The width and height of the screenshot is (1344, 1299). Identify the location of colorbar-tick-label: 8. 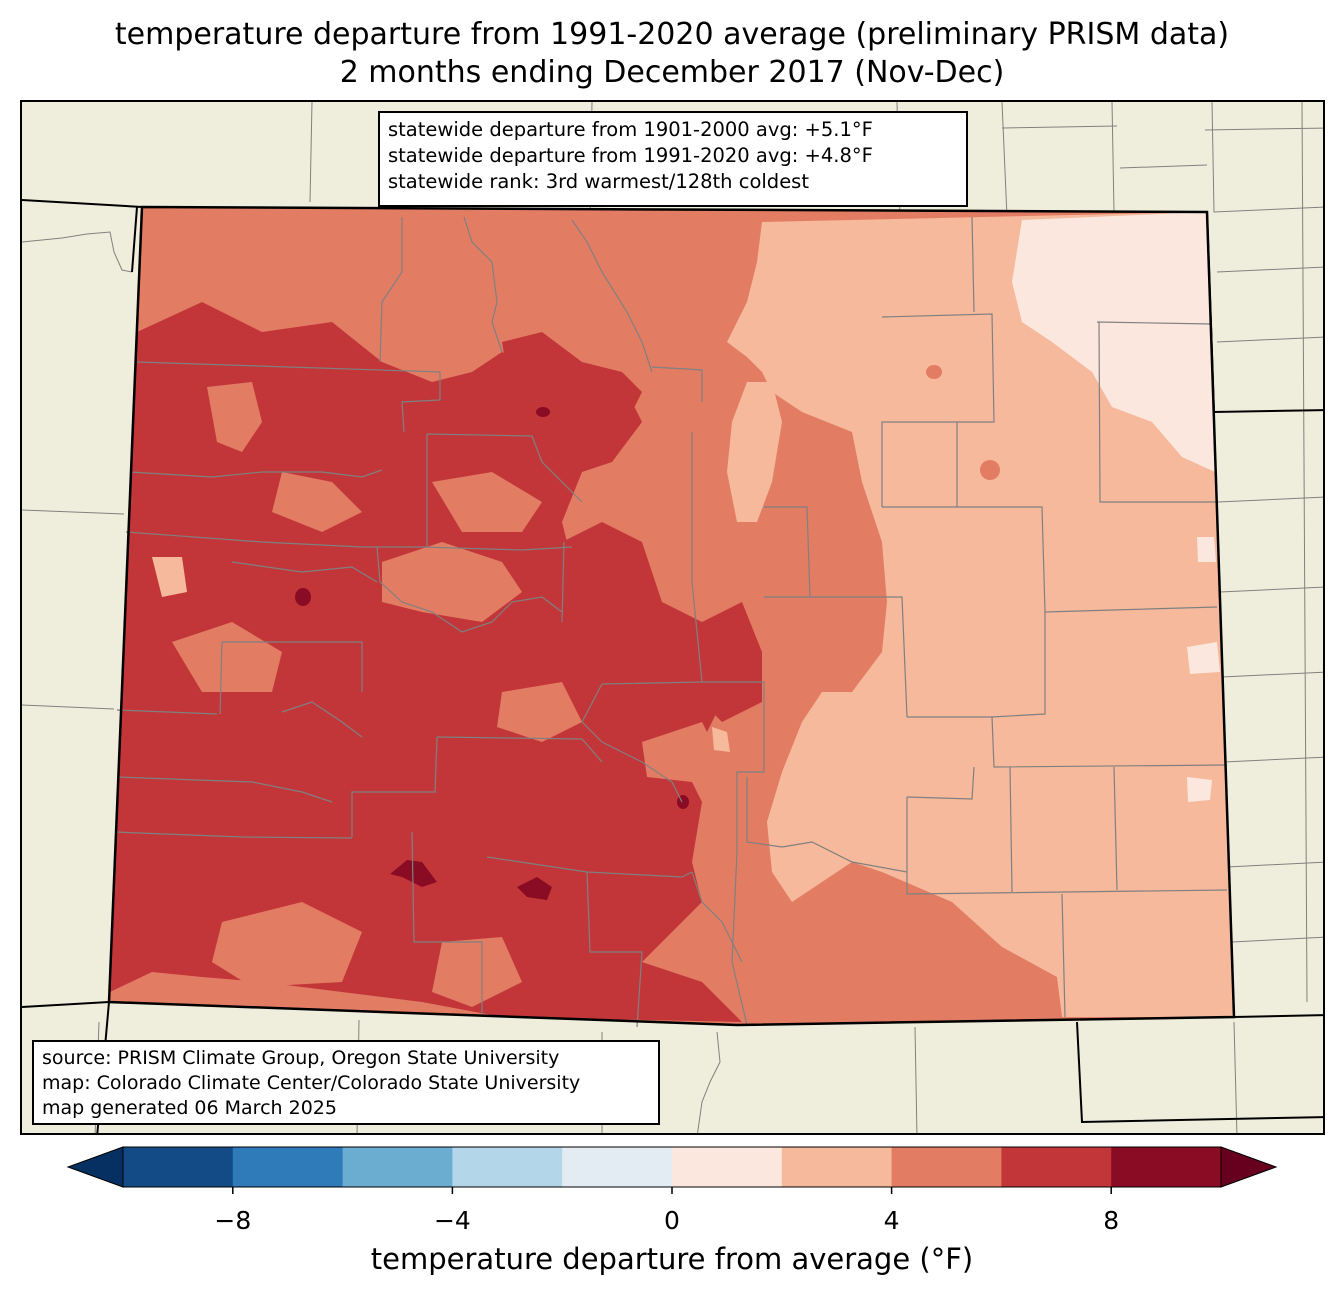
(1111, 1220).